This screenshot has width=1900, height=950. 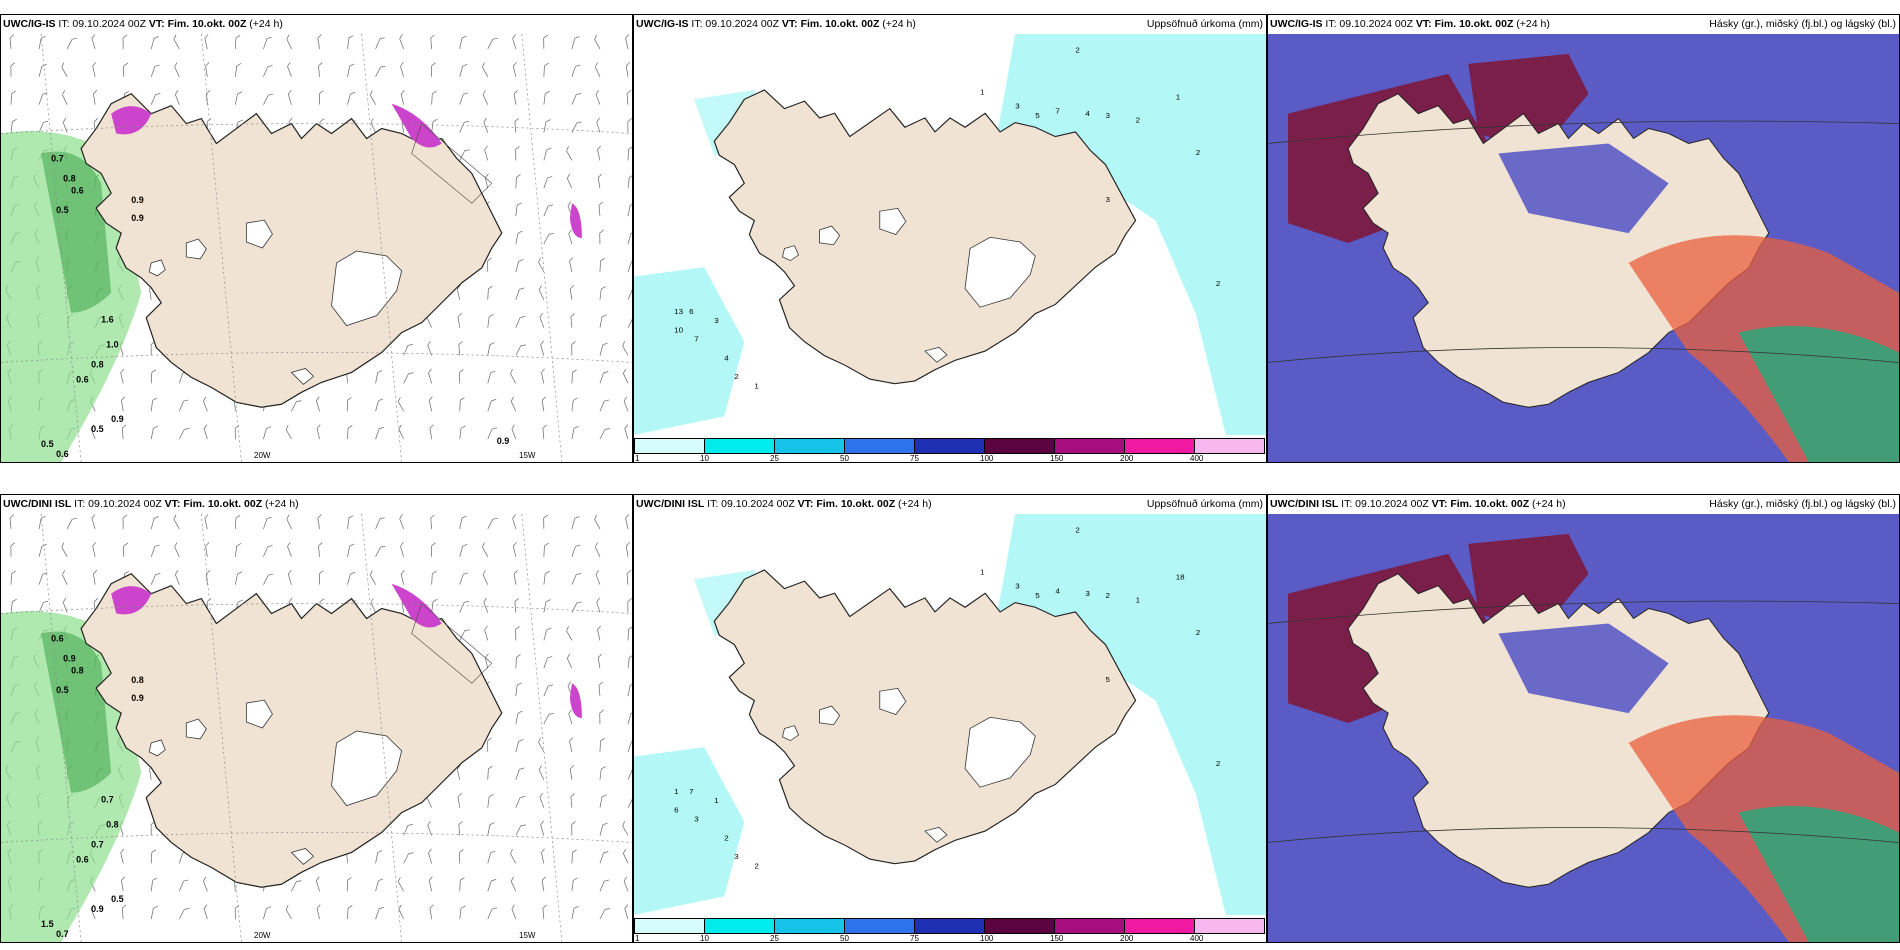 What do you see at coordinates (637, 938) in the screenshot?
I see `colorbar-tick: 1` at bounding box center [637, 938].